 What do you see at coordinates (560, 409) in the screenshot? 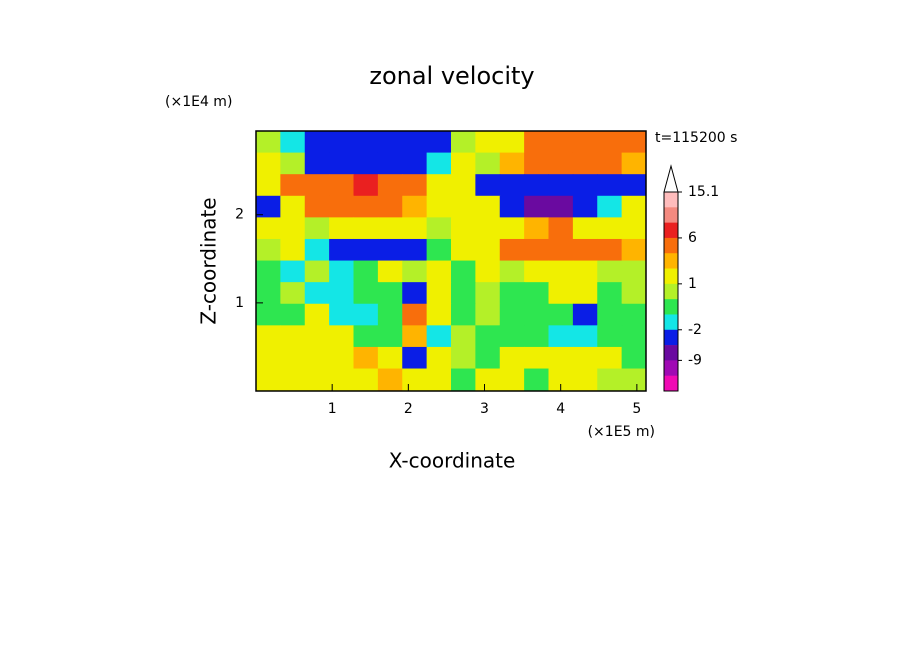
I see `x-tick-label: 4` at bounding box center [560, 409].